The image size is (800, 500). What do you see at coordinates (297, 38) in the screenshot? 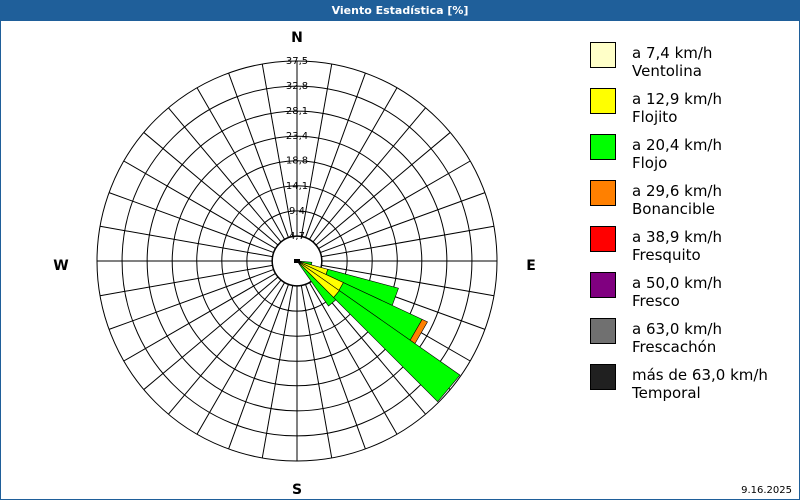
I see `compass-north: N` at bounding box center [297, 38].